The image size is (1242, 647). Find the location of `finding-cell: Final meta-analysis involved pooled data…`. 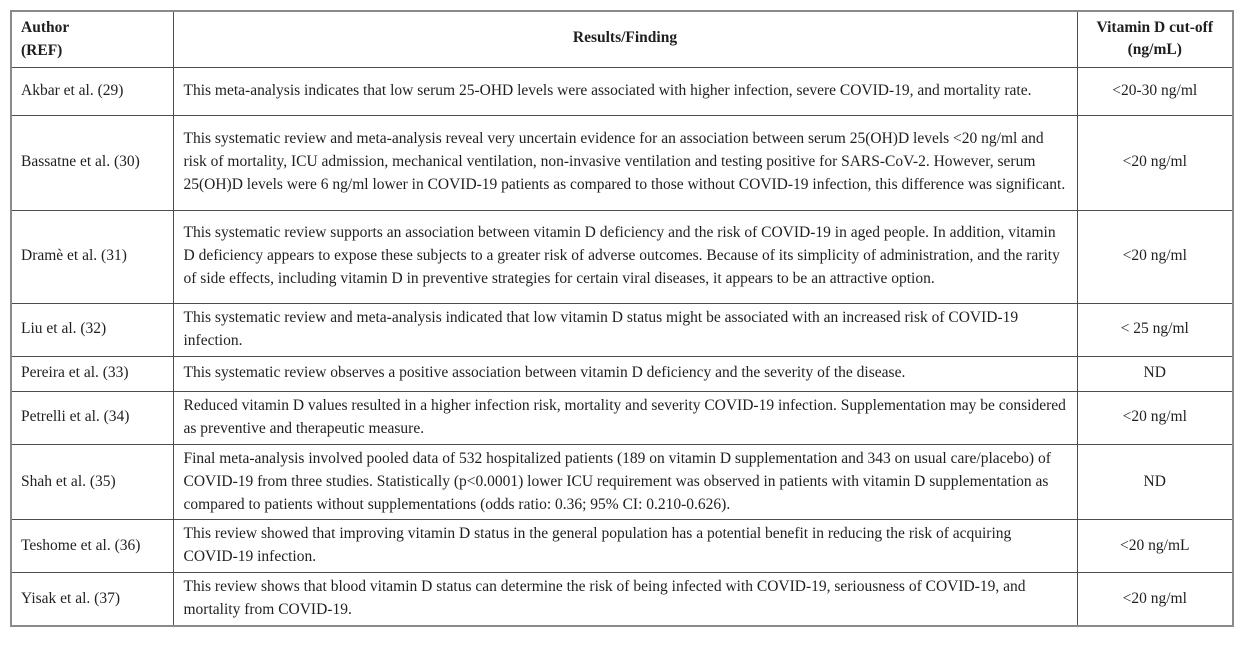

finding-cell: Final meta-analysis involved pooled data… is located at coordinates (625, 482).